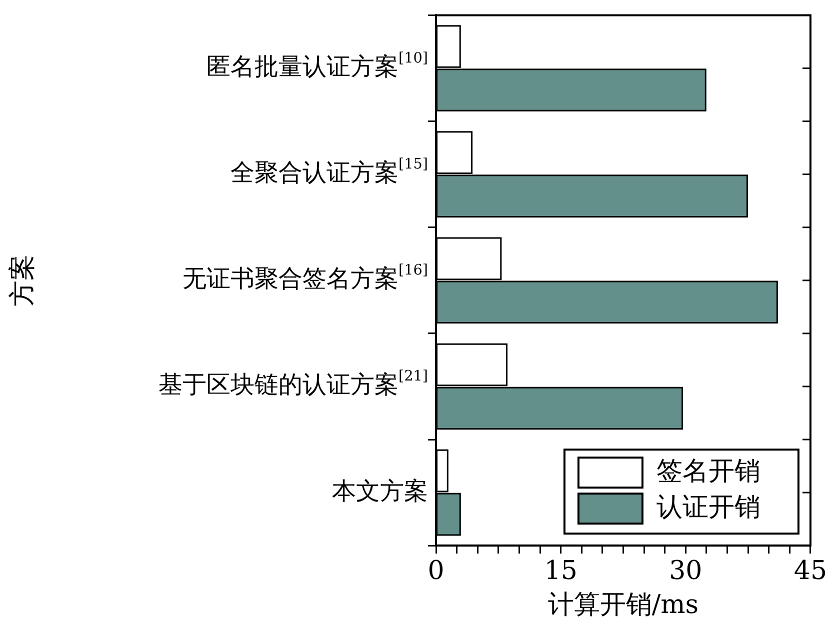 This screenshot has height=634, width=838. I want to click on x-axis-title: 计算开销/ms, so click(623, 605).